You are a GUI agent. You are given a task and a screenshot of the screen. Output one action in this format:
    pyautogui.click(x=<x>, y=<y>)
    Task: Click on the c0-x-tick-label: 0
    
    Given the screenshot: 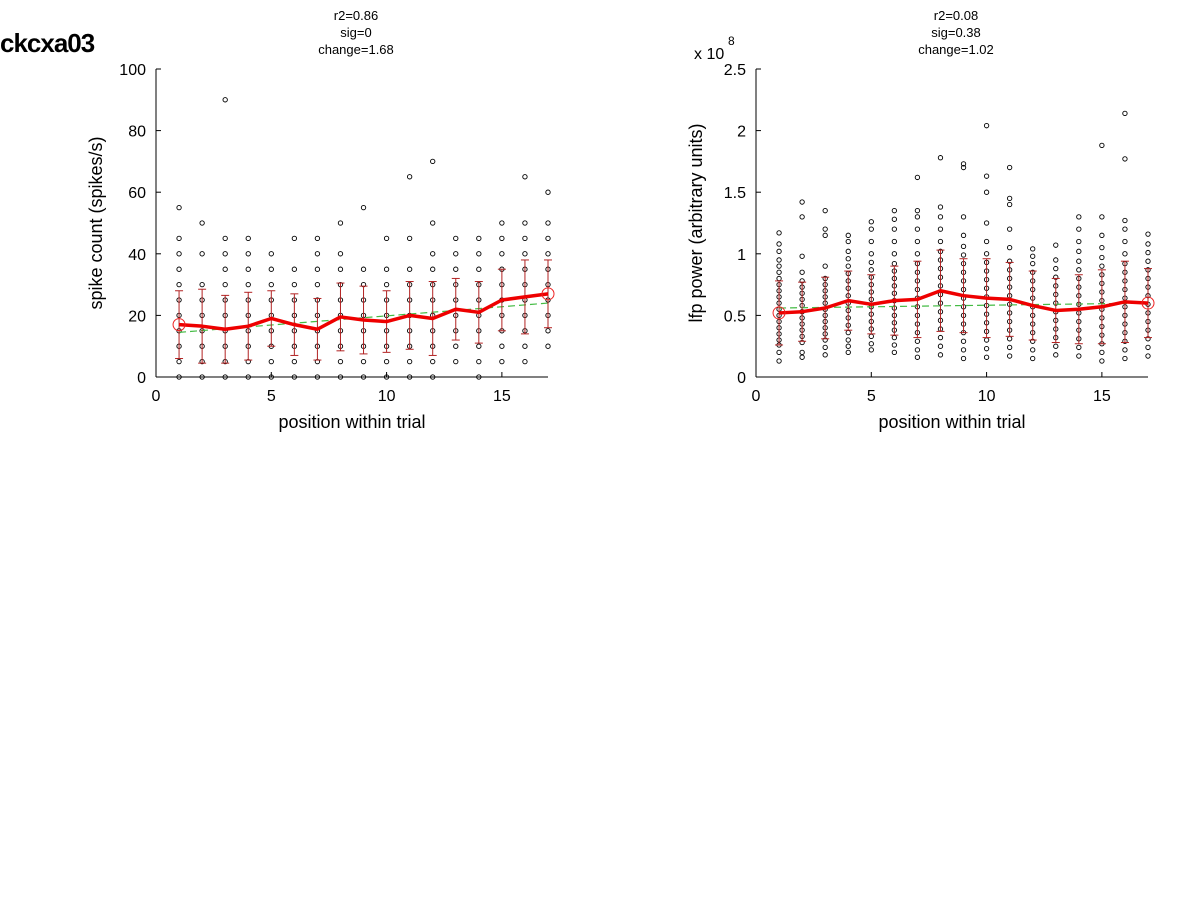 What is the action you would take?
    pyautogui.click(x=156, y=396)
    